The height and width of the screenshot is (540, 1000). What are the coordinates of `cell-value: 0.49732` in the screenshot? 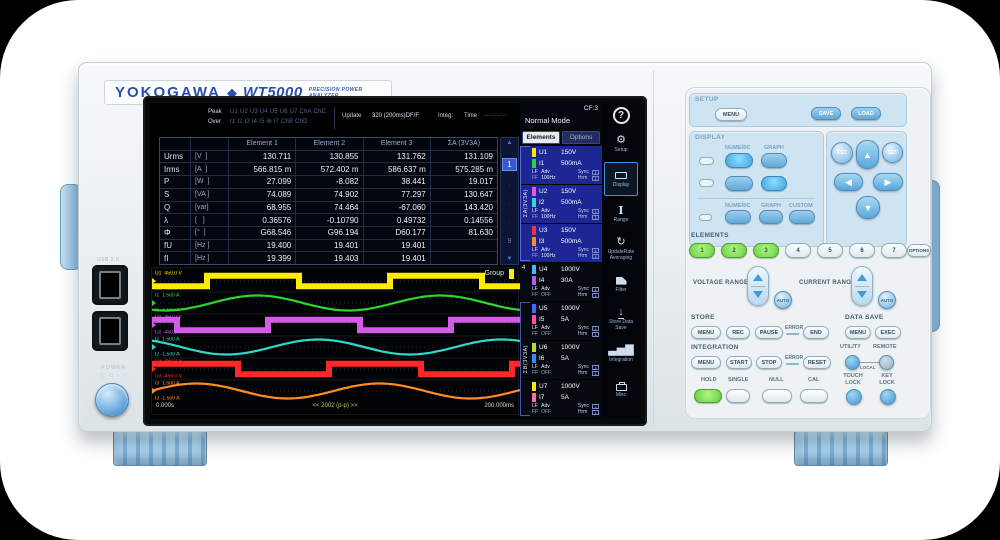 It's located at (396, 220).